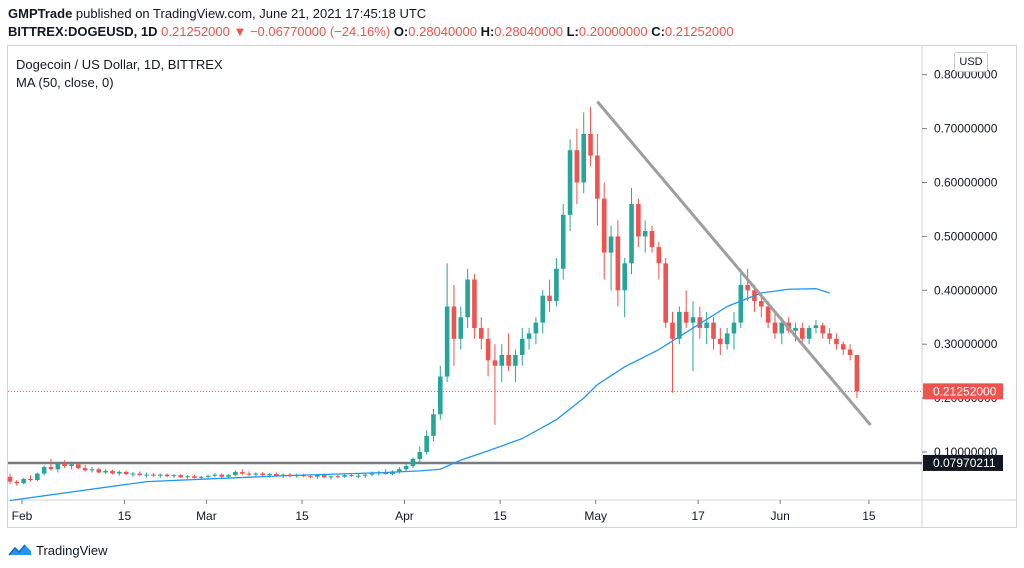 The height and width of the screenshot is (568, 1024). I want to click on change-down-arrow-icon: ▼, so click(240, 31).